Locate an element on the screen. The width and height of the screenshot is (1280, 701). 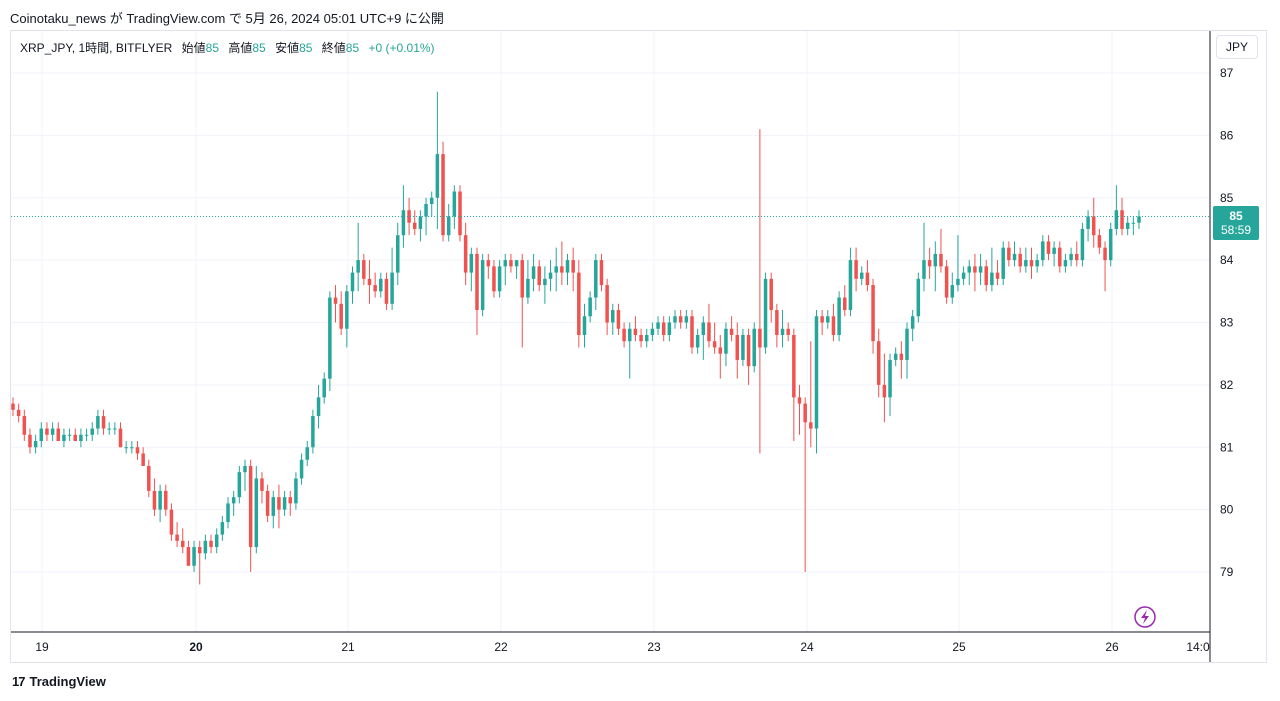
close-value: 85 is located at coordinates (352, 48).